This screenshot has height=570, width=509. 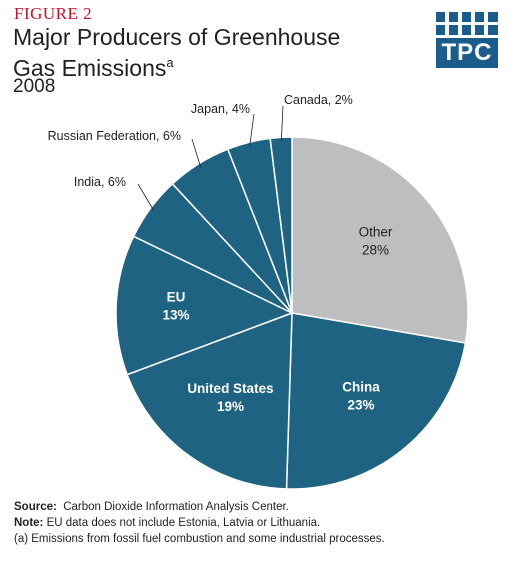 What do you see at coordinates (53, 13) in the screenshot?
I see `figure-label: FIGURE 2` at bounding box center [53, 13].